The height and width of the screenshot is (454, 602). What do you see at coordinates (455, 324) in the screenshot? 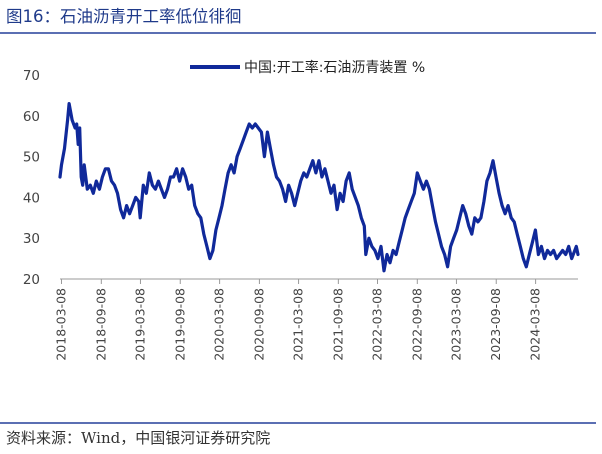
I see `x-tick-label: 2023-03-08` at bounding box center [455, 324].